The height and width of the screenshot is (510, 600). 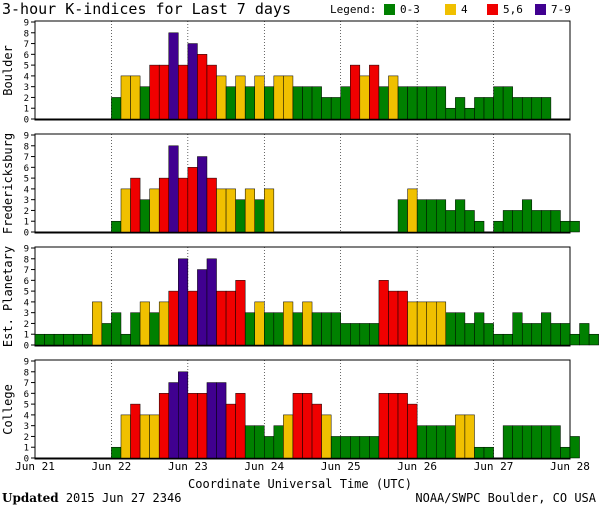 I want to click on legend-entry-1: 4, so click(x=464, y=9).